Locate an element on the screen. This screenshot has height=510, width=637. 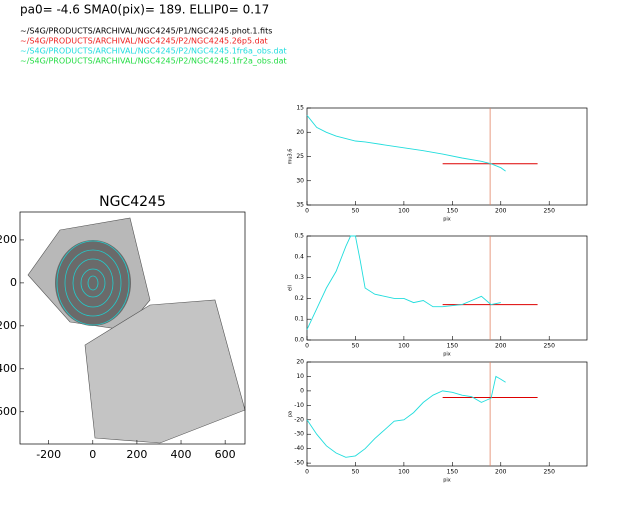
galaxy-core is located at coordinates (93, 283).